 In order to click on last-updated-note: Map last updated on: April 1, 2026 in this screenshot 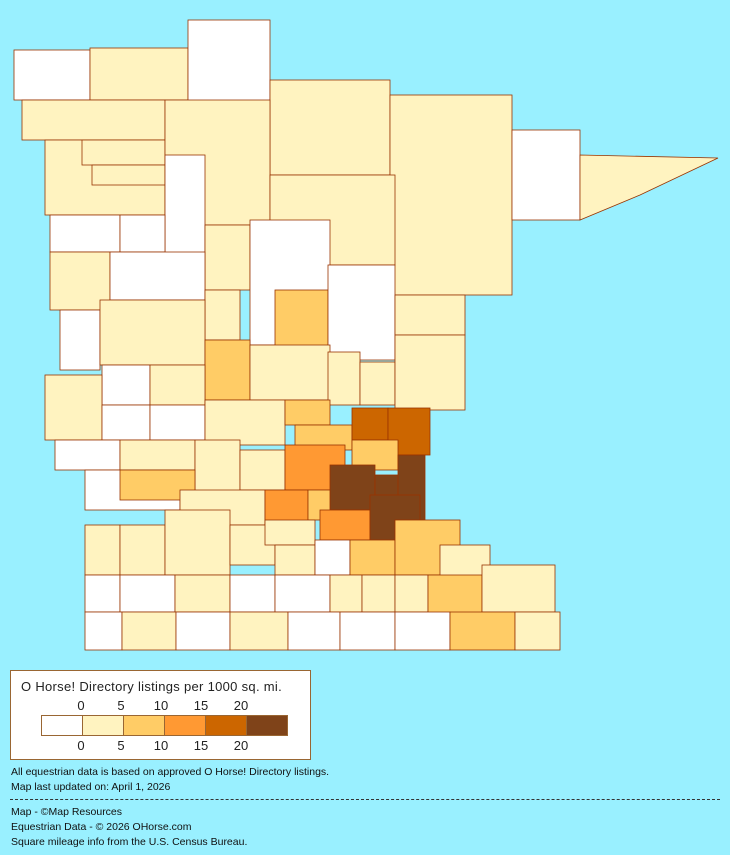, I will do `click(91, 787)`.